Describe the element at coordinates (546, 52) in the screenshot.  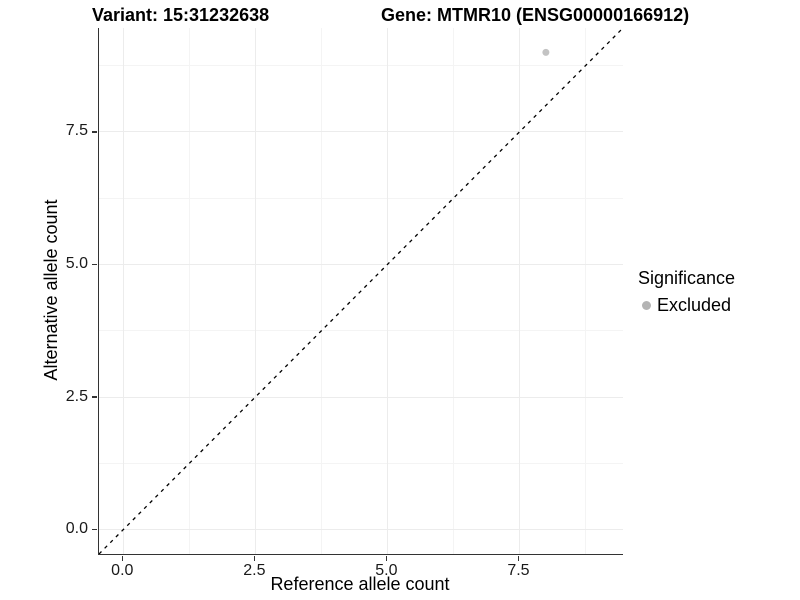
I see `data-point` at that location.